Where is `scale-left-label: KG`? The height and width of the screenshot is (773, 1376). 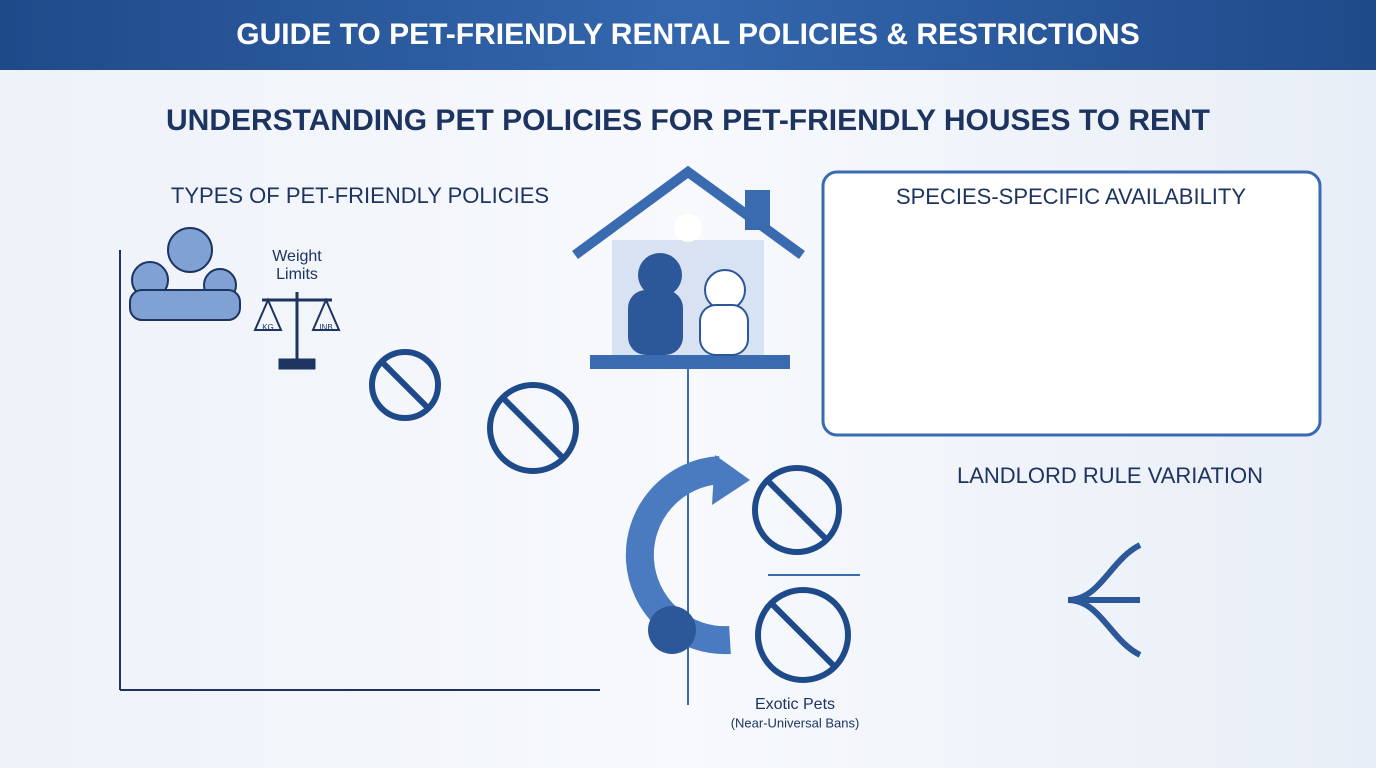
scale-left-label: KG is located at coordinates (268, 327).